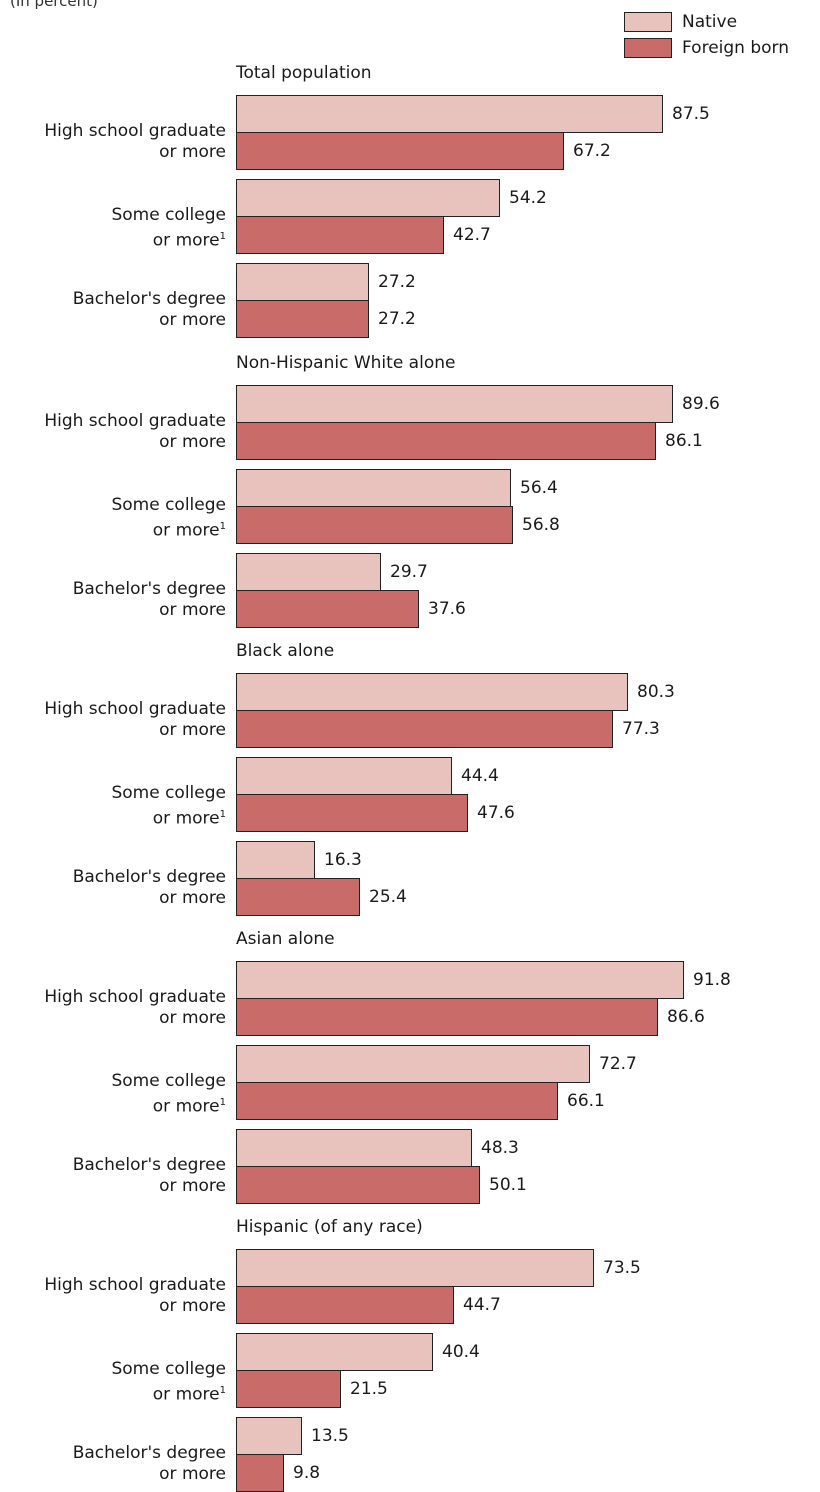  I want to click on data-label-native: 48.3, so click(500, 1148).